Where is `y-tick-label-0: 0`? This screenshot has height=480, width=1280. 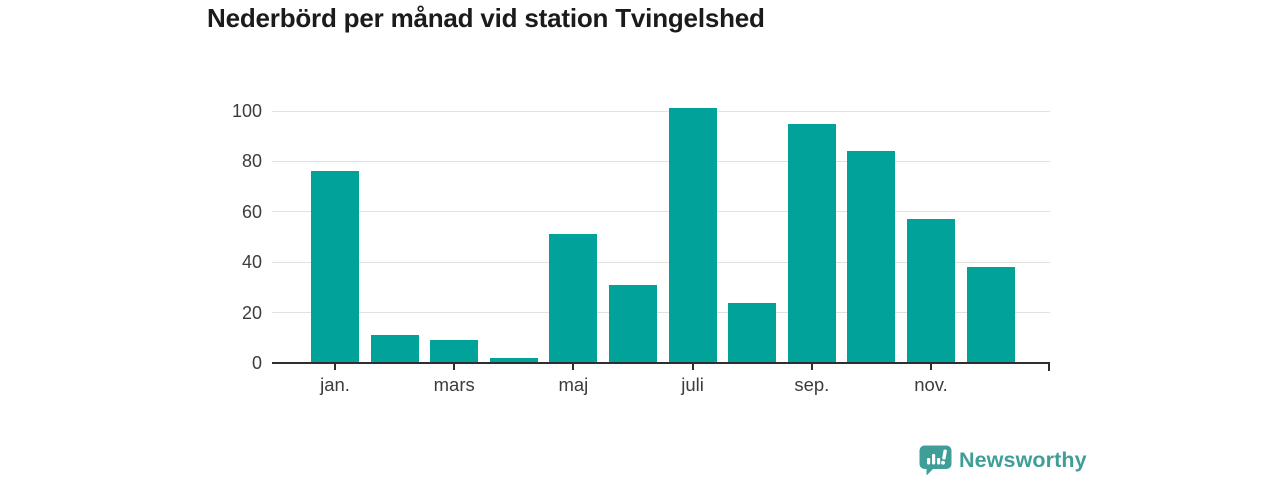
y-tick-label-0: 0 is located at coordinates (256, 363).